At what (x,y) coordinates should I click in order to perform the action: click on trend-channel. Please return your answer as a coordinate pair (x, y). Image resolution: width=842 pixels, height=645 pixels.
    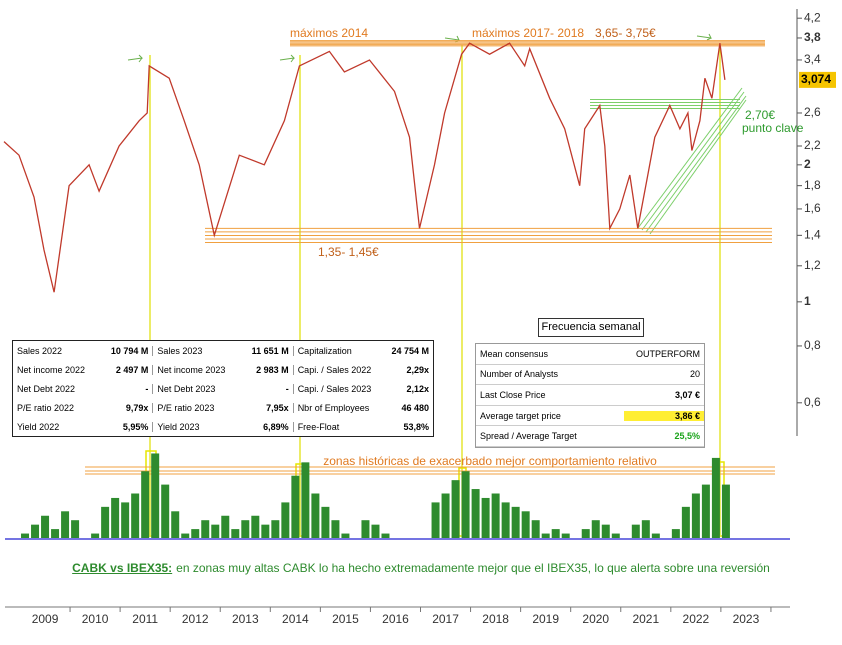
    Looking at the image, I should click on (692, 161).